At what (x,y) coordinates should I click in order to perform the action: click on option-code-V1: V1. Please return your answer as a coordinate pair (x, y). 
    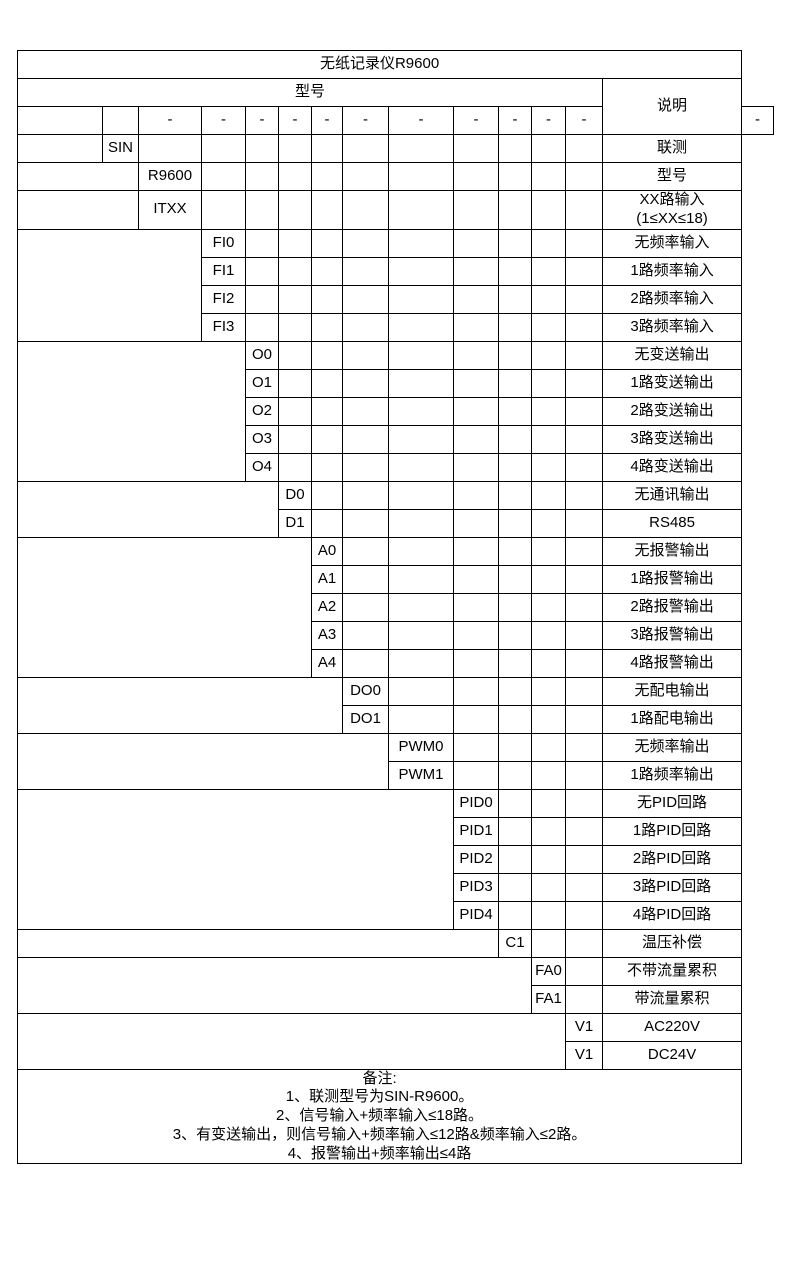
    Looking at the image, I should click on (584, 1027).